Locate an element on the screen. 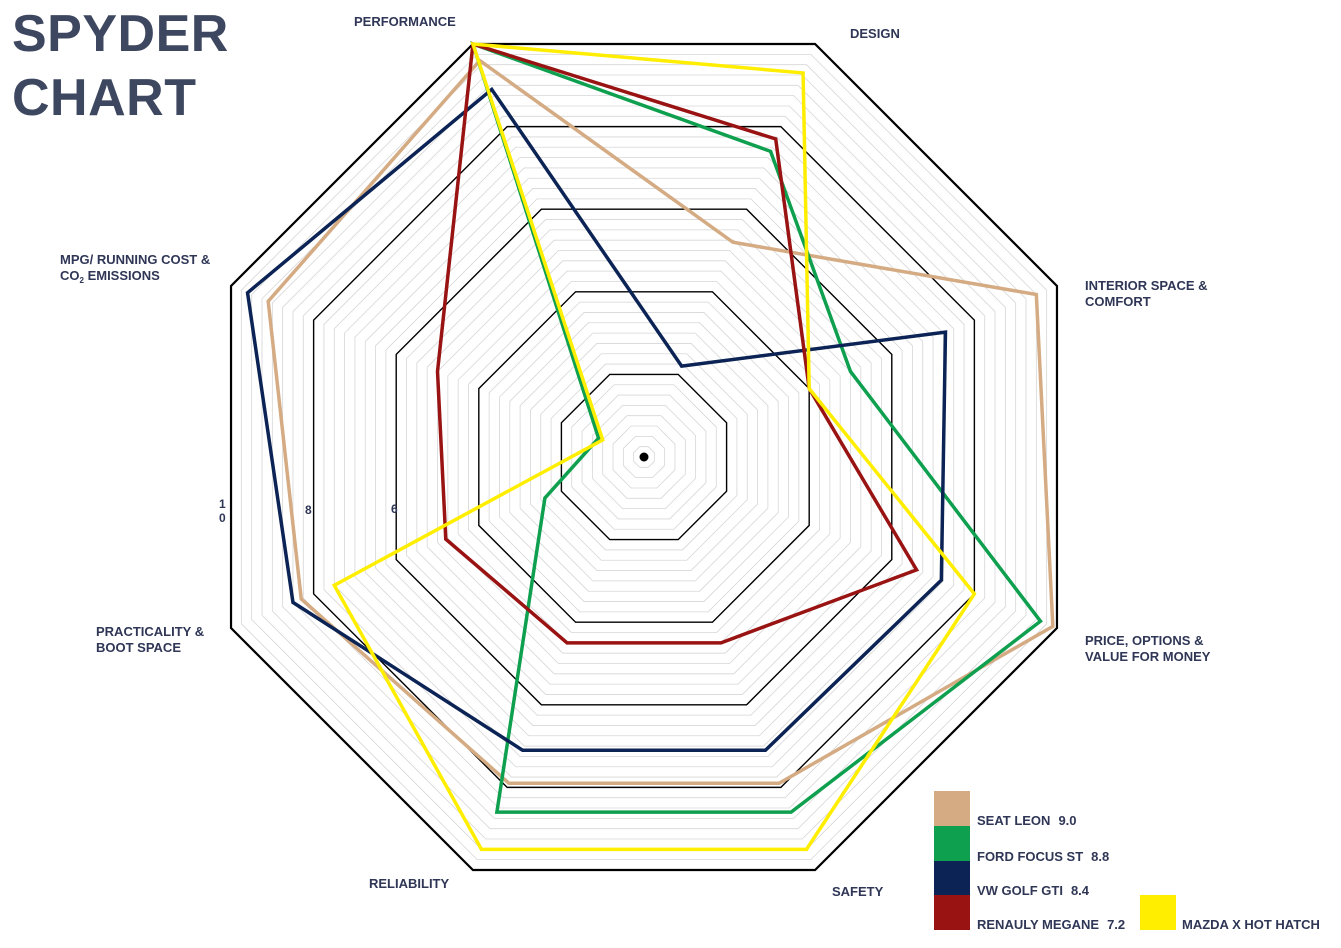 This screenshot has width=1341, height=948. ring-label-10: 10 is located at coordinates (222, 511).